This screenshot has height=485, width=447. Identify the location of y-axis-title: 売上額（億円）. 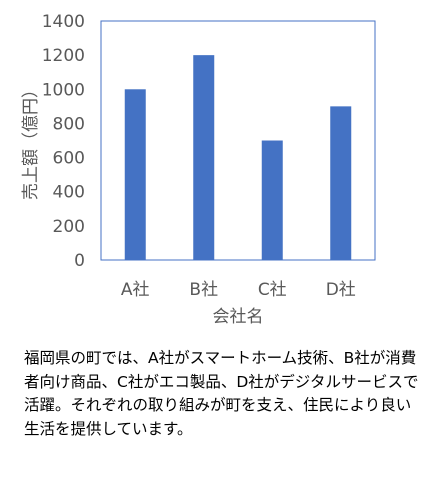
(31, 140).